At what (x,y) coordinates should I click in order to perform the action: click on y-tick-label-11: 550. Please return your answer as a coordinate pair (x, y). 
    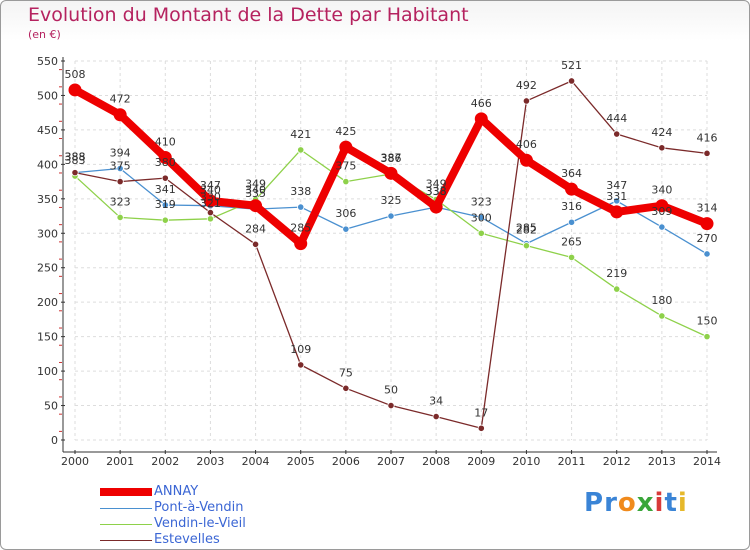
    Looking at the image, I should click on (47, 61).